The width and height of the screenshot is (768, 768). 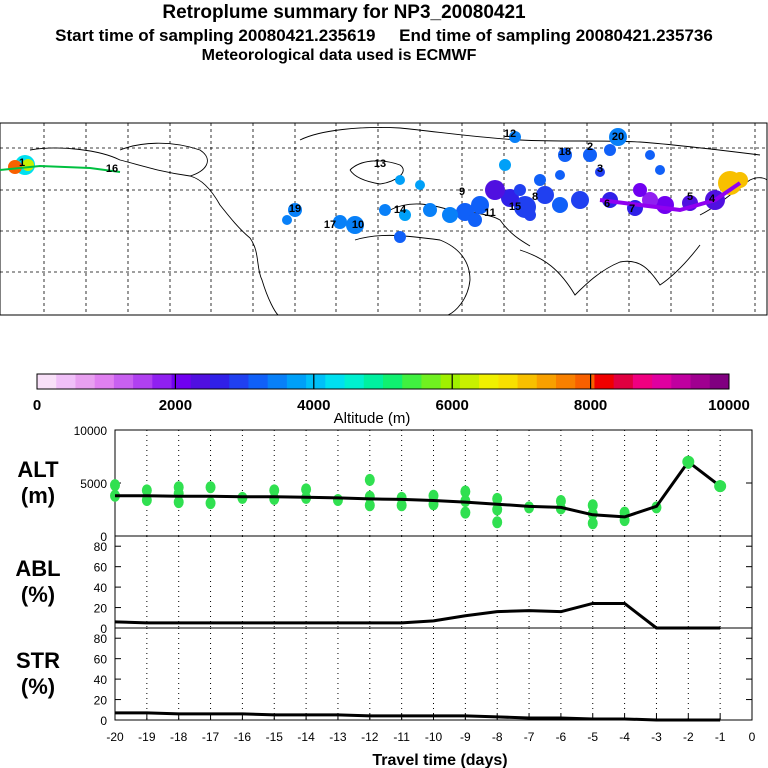 I want to click on x-tick-label: -6, so click(x=561, y=737).